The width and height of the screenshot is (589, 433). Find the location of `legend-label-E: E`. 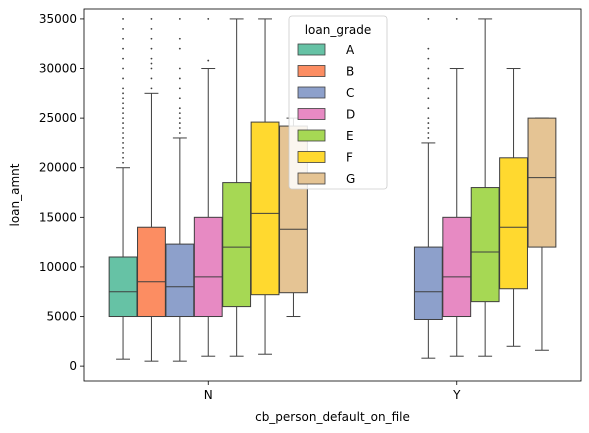

legend-label-E: E is located at coordinates (350, 136).